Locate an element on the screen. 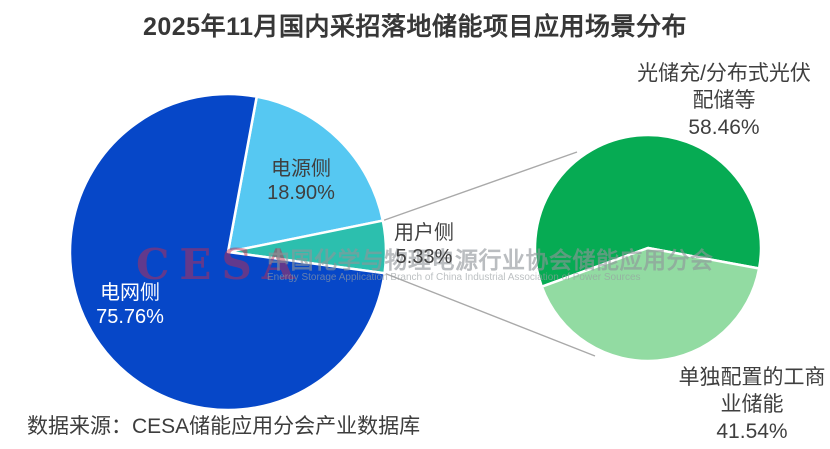  label-power-side-name: 电源侧 is located at coordinates (301, 169).